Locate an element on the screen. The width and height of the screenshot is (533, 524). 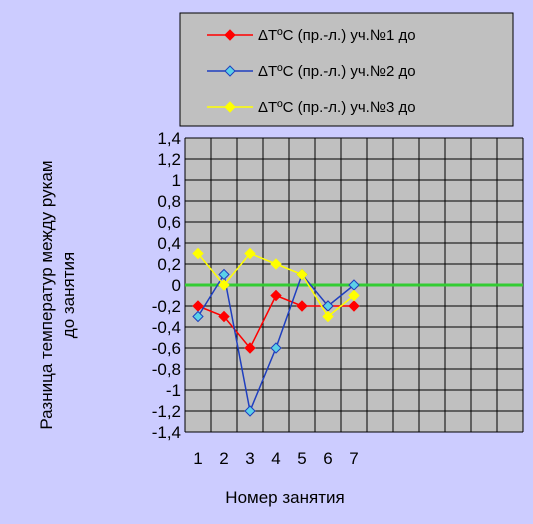
y-tick-label: -1,4 is located at coordinates (166, 432).